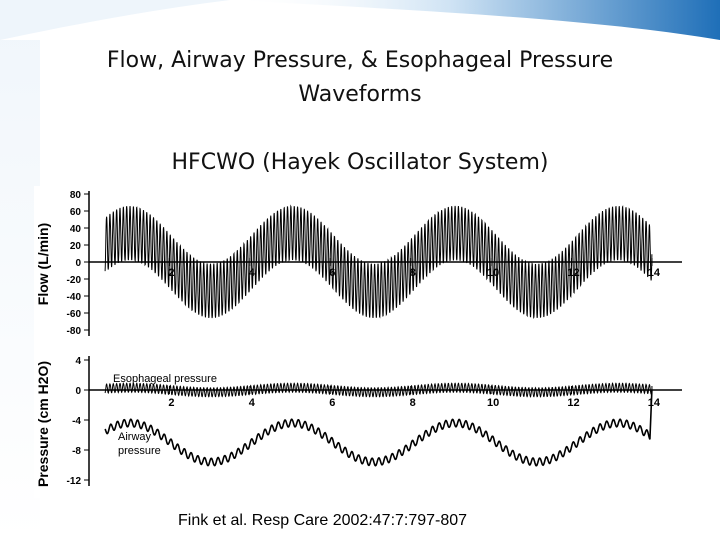 The image size is (720, 540). What do you see at coordinates (171, 403) in the screenshot?
I see `pressure-x-tick-label: 2` at bounding box center [171, 403].